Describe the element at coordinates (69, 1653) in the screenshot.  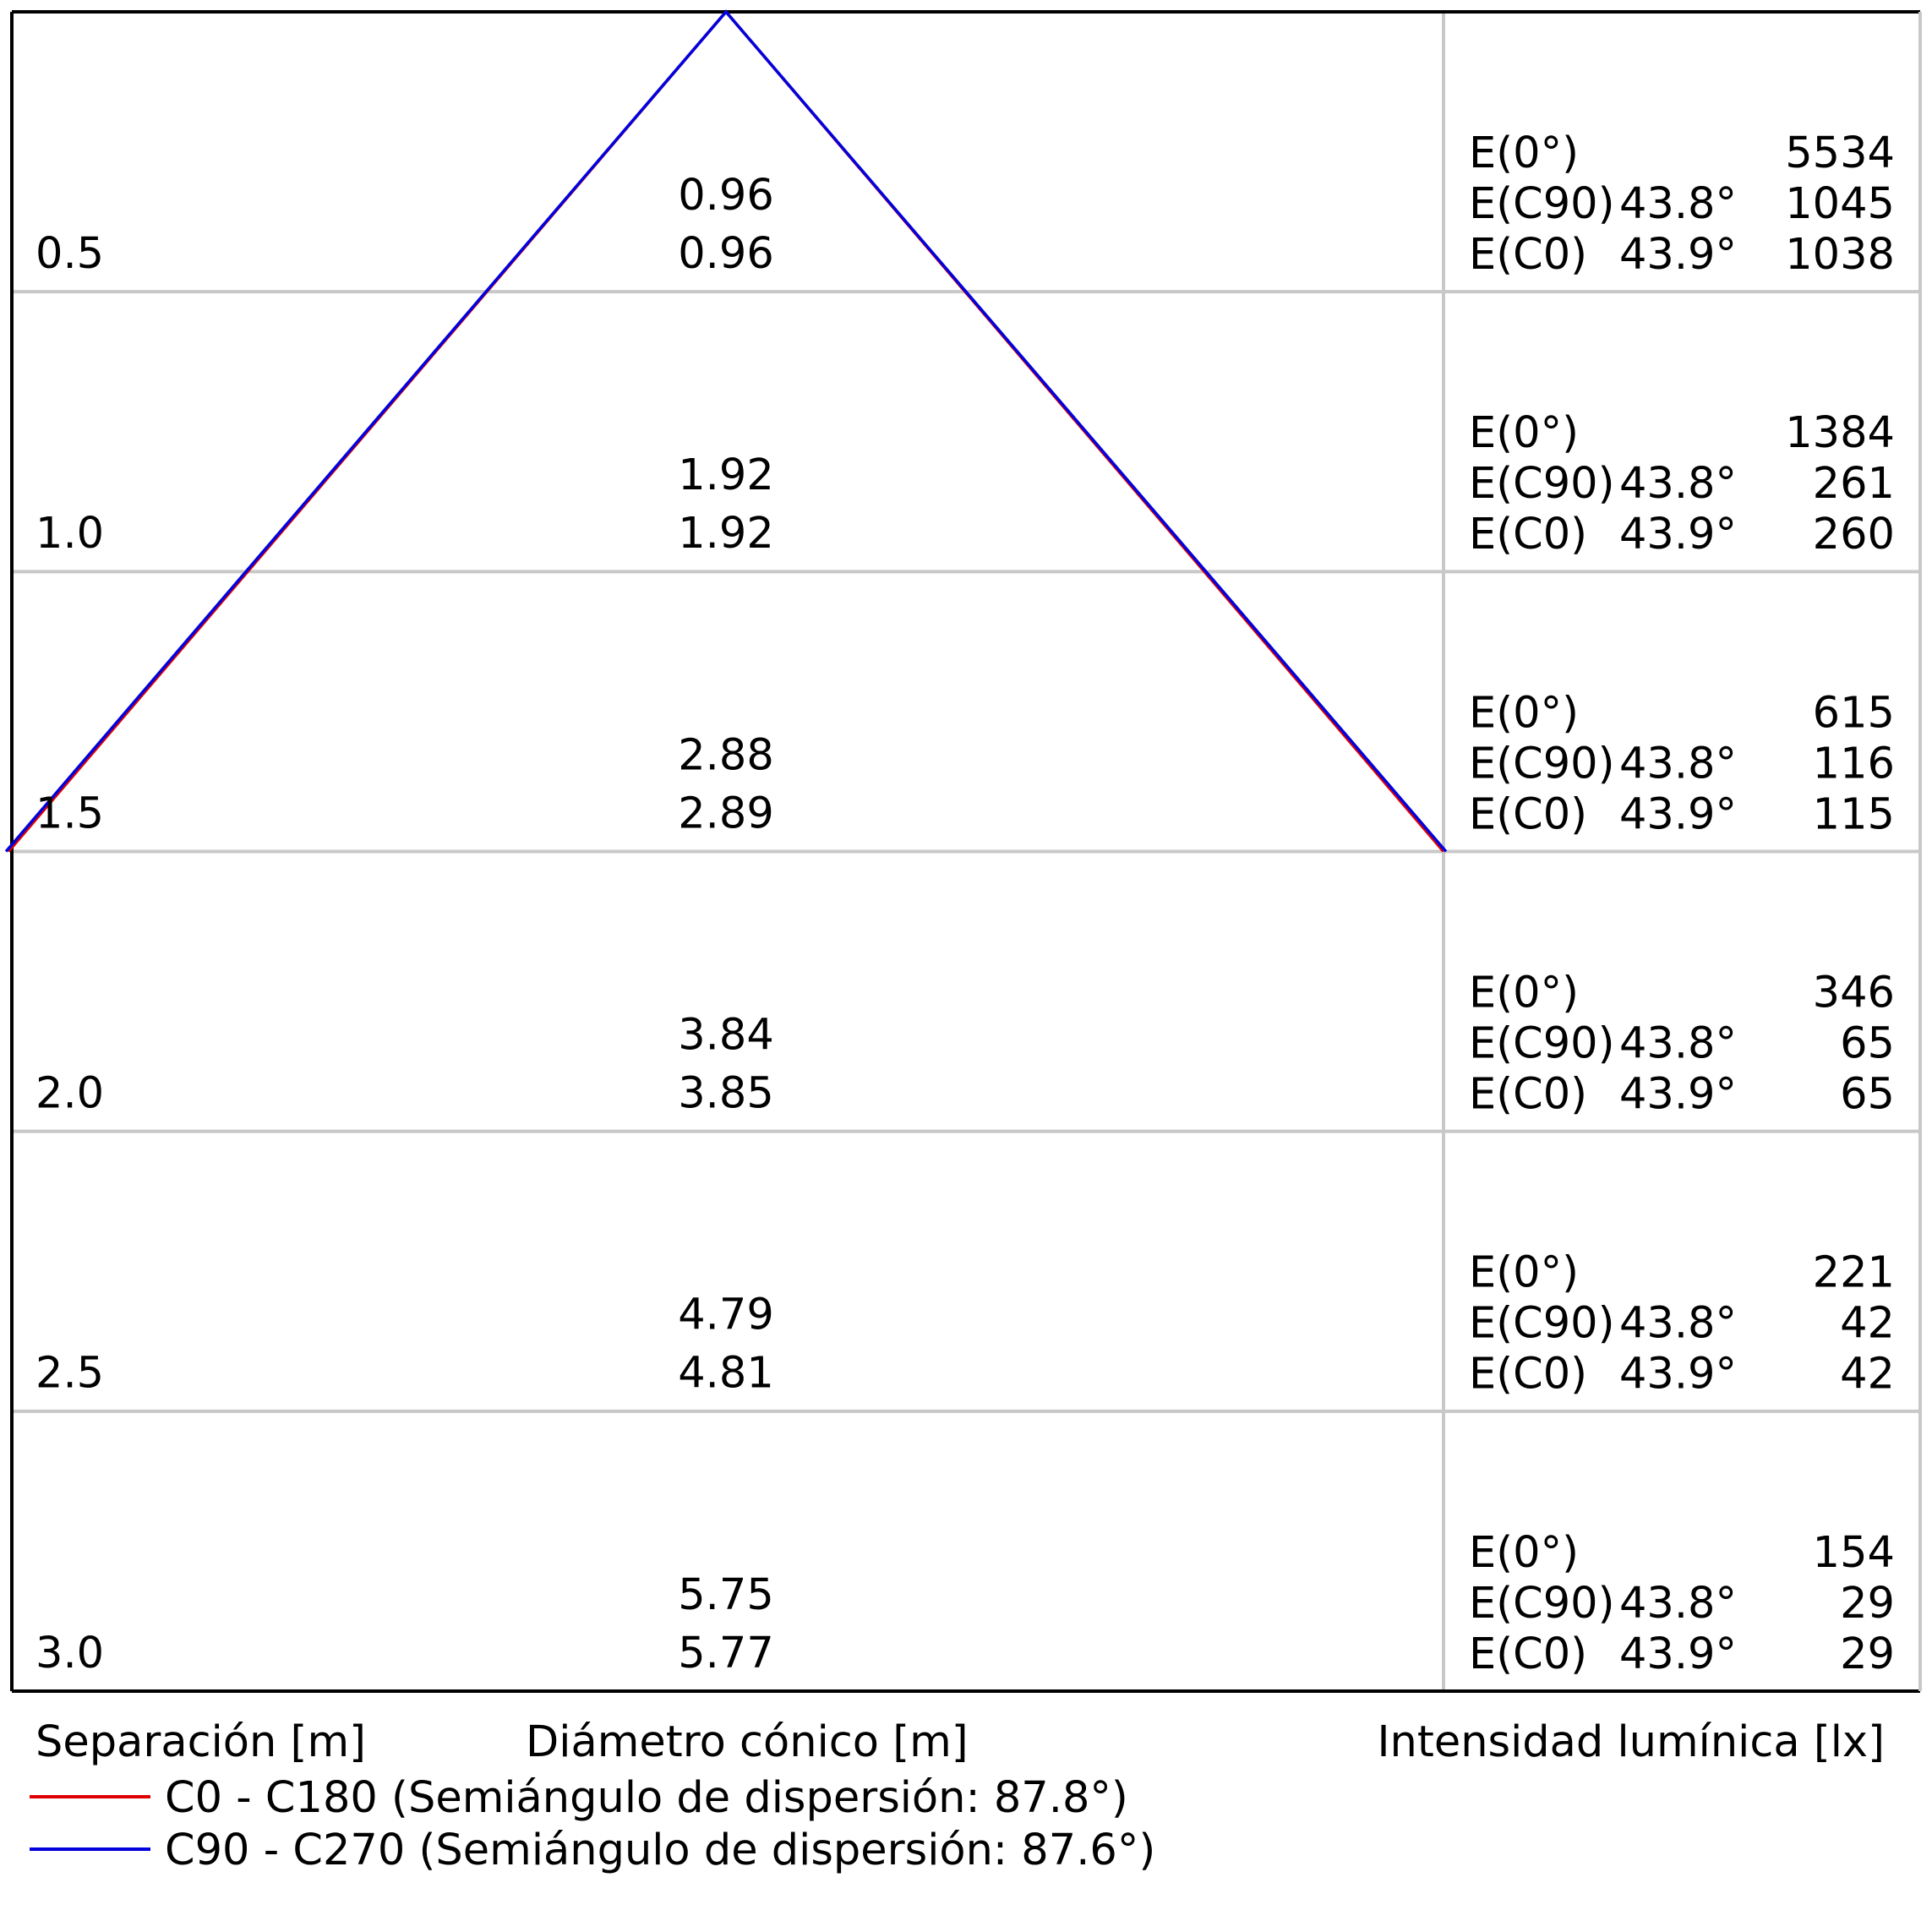
I see `separation-label: 3.0` at that location.